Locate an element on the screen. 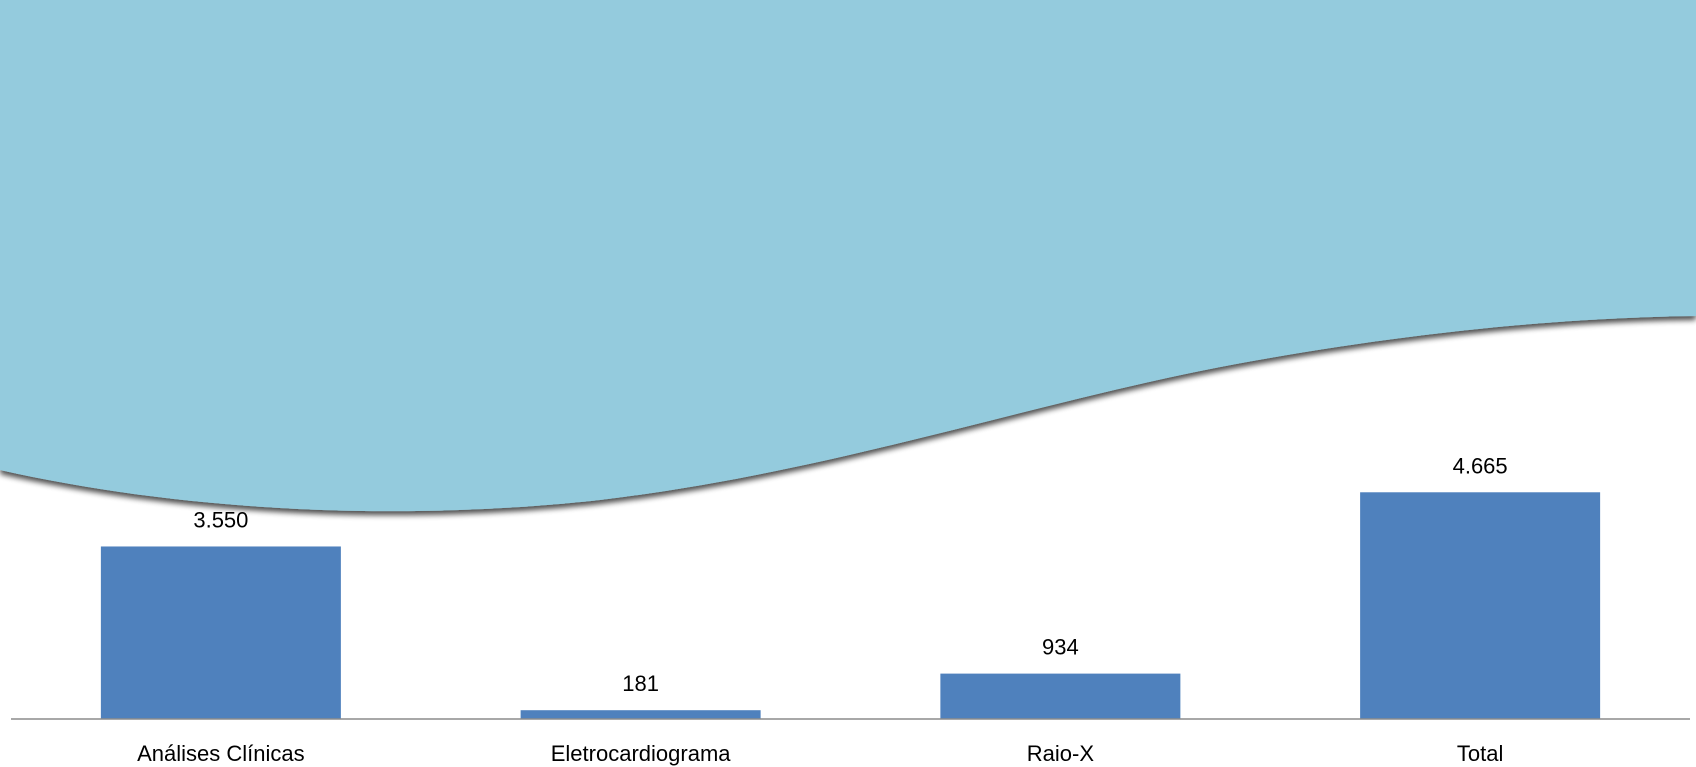 Image resolution: width=1696 pixels, height=767 pixels. data-label-0: 3.550 is located at coordinates (220, 519).